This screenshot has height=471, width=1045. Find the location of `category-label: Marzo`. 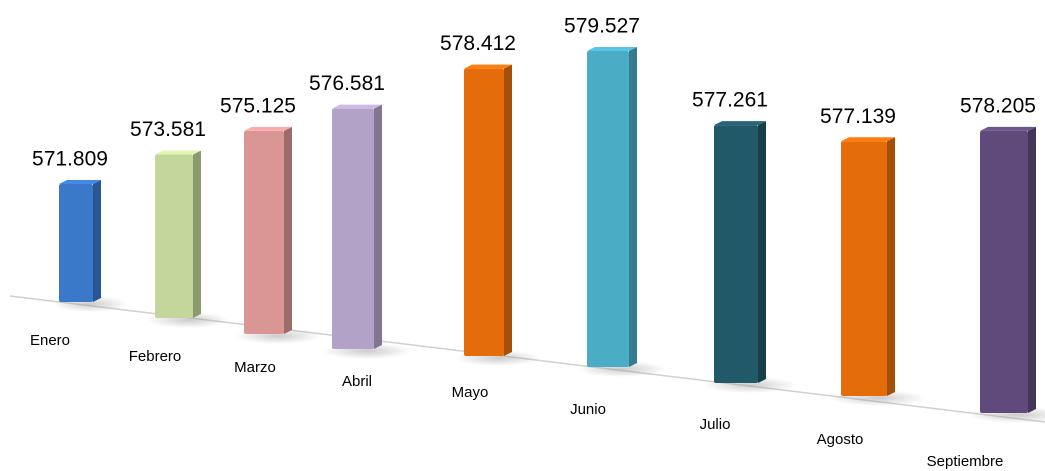

category-label: Marzo is located at coordinates (255, 367).